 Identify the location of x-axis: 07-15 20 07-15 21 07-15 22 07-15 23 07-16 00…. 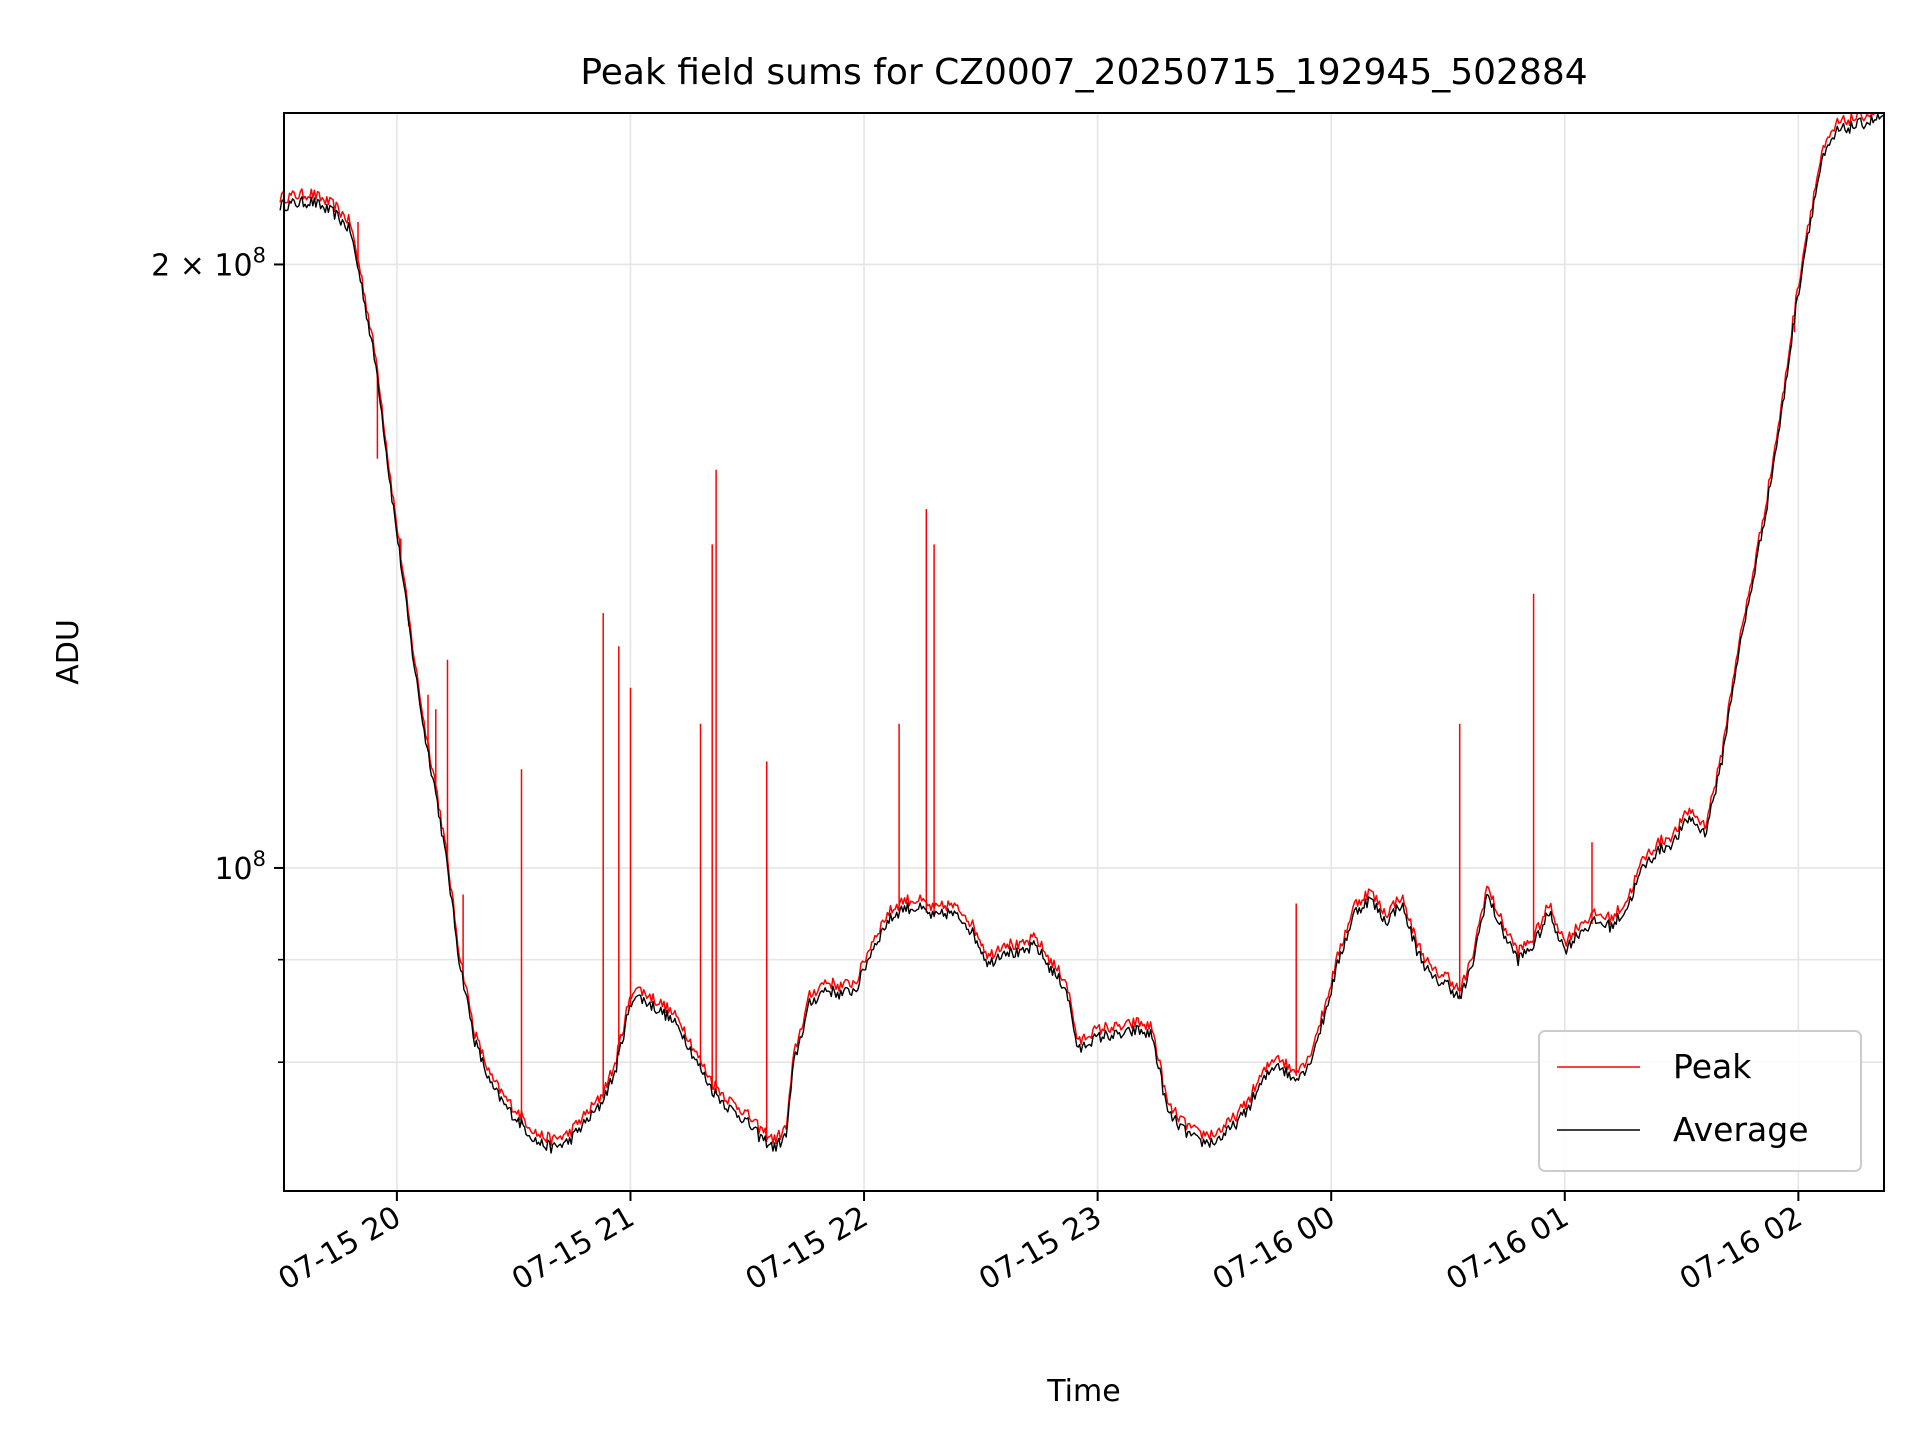
(1040, 1244).